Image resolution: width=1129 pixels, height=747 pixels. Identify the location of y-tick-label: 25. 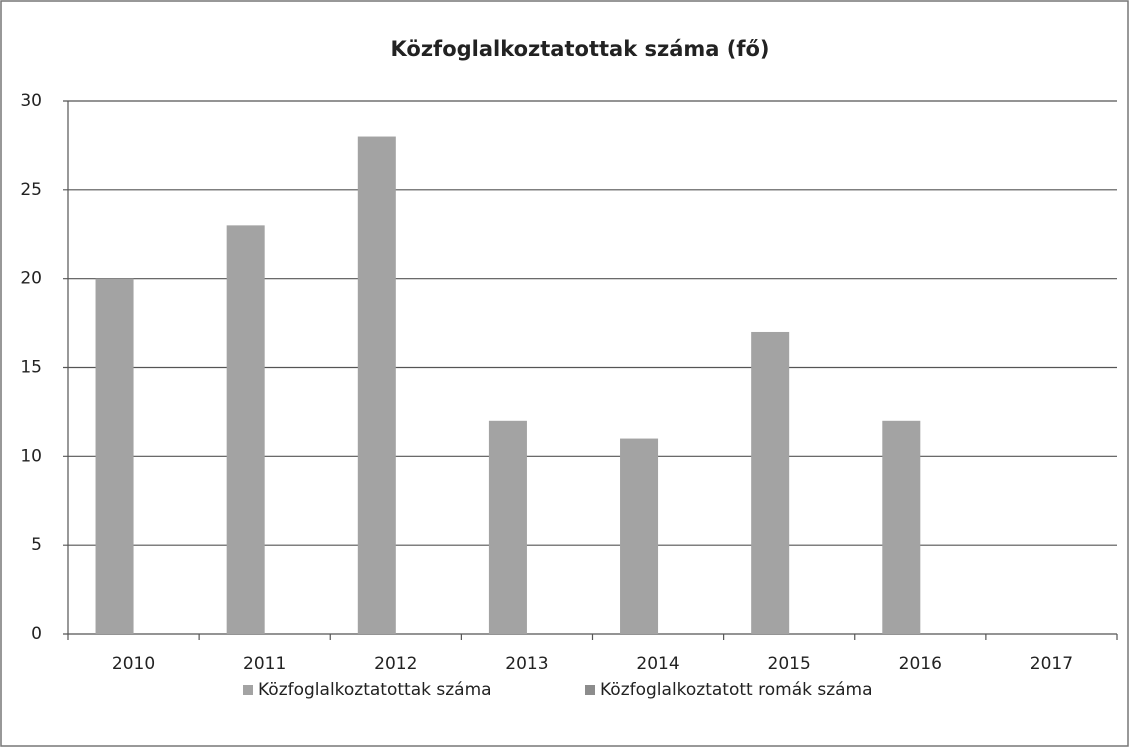
(31, 190).